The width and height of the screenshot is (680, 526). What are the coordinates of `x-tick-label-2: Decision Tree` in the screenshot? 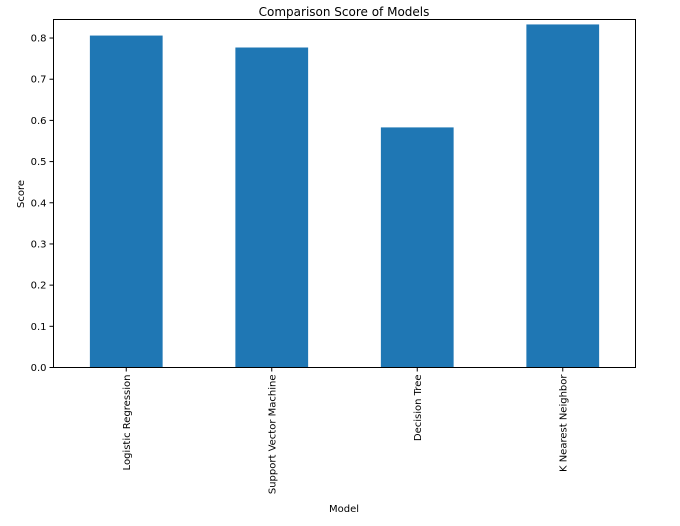 It's located at (418, 408).